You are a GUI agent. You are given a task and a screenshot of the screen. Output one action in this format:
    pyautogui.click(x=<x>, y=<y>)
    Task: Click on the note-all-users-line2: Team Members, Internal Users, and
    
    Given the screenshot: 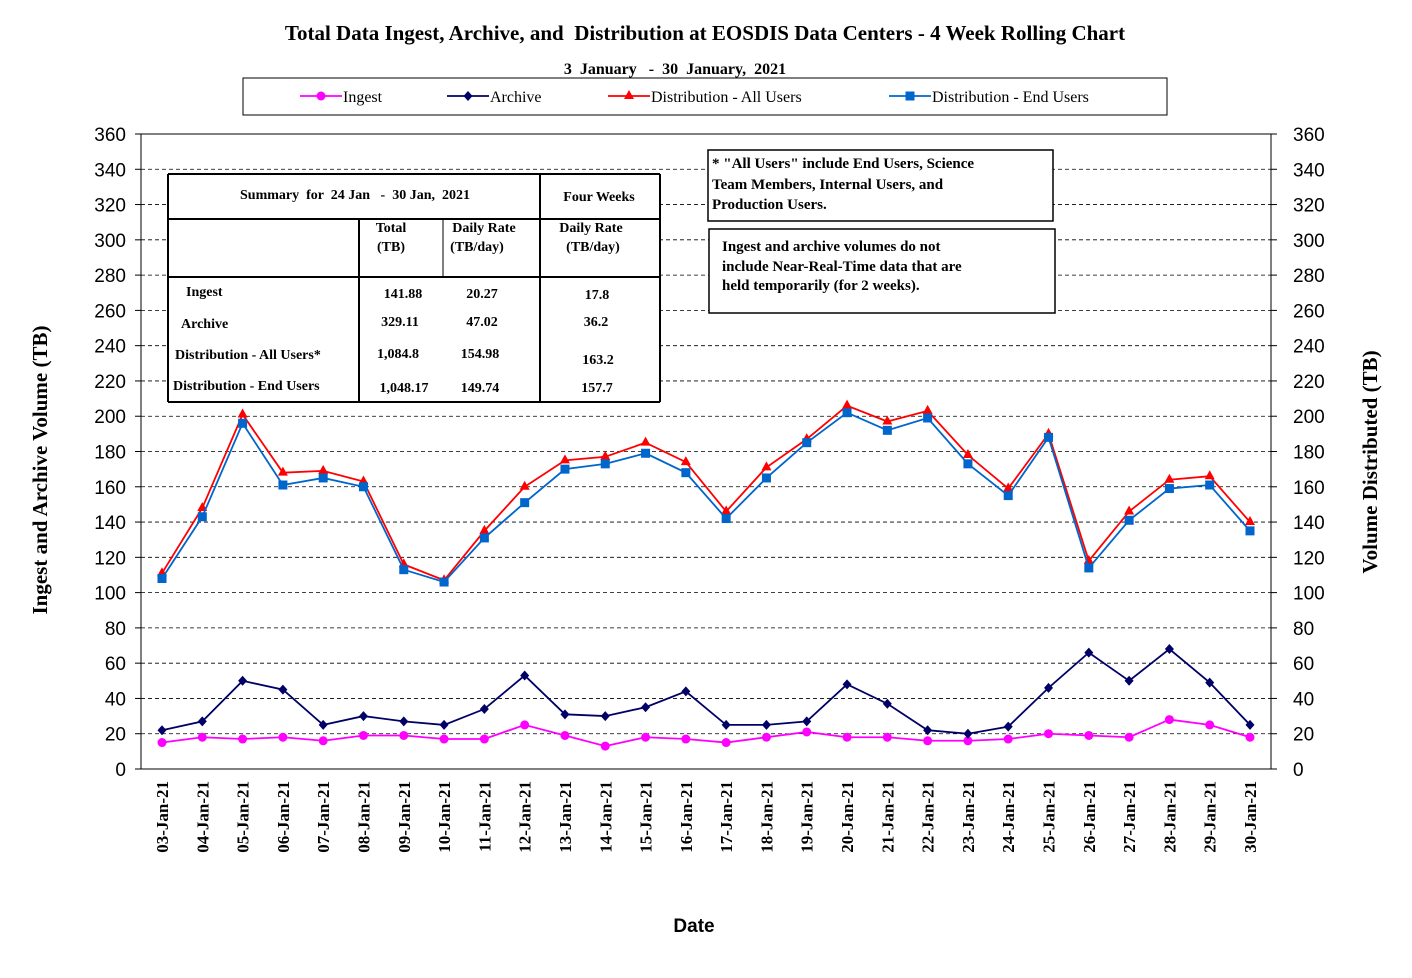 What is the action you would take?
    pyautogui.click(x=828, y=185)
    